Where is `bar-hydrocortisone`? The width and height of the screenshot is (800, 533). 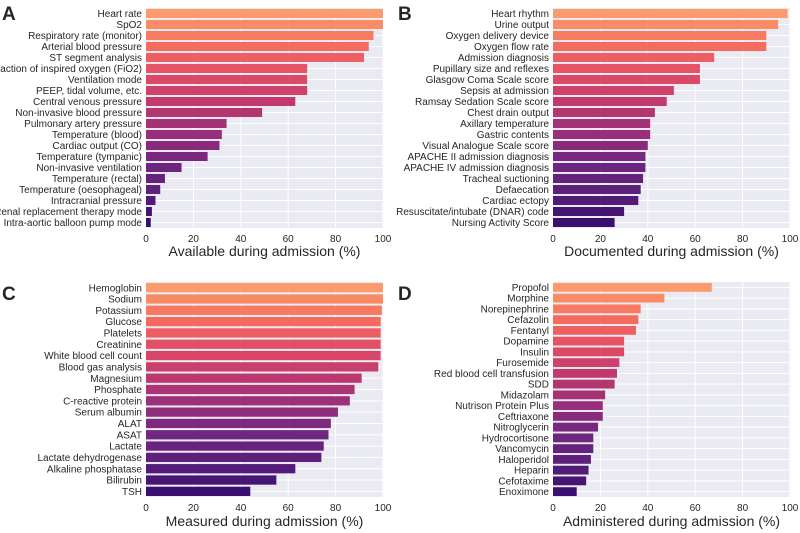 bar-hydrocortisone is located at coordinates (573, 438).